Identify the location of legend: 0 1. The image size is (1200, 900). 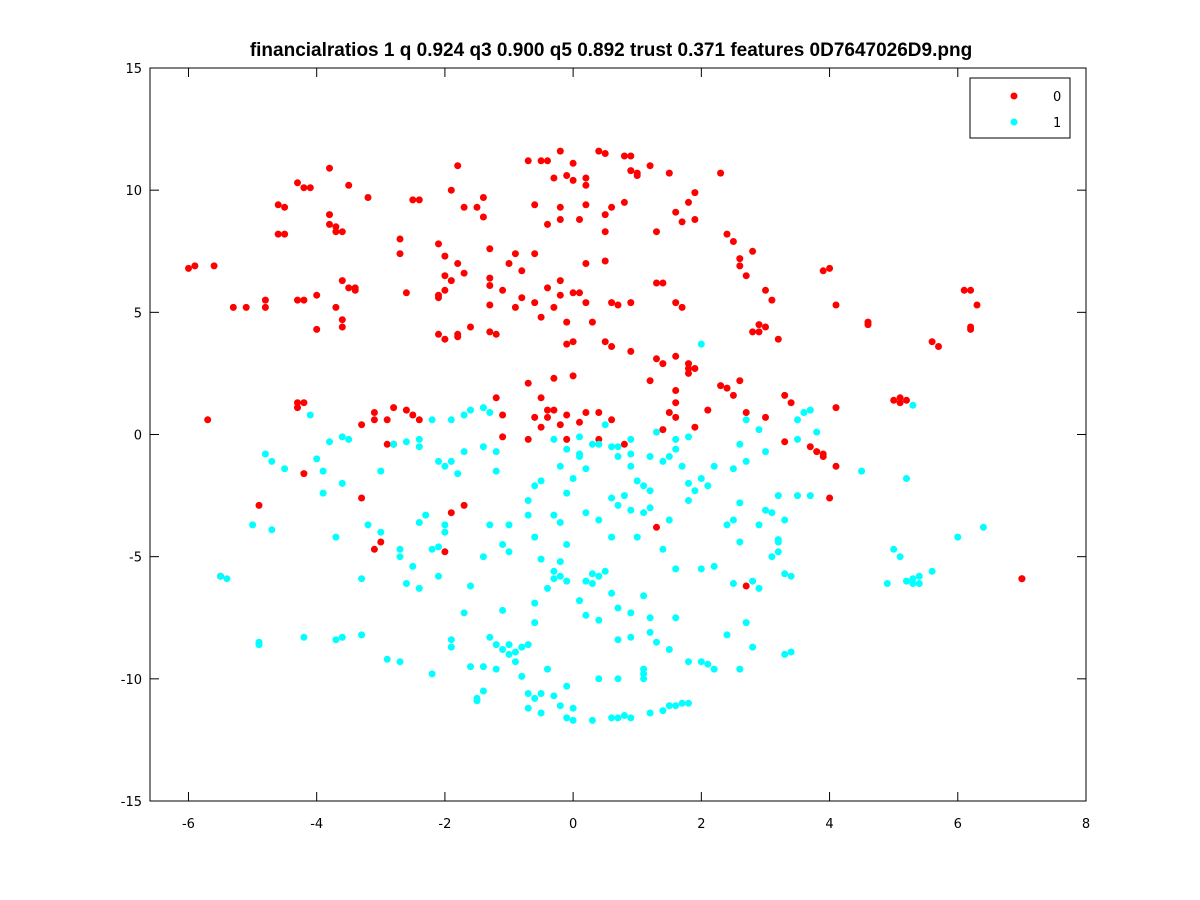
(1020, 108).